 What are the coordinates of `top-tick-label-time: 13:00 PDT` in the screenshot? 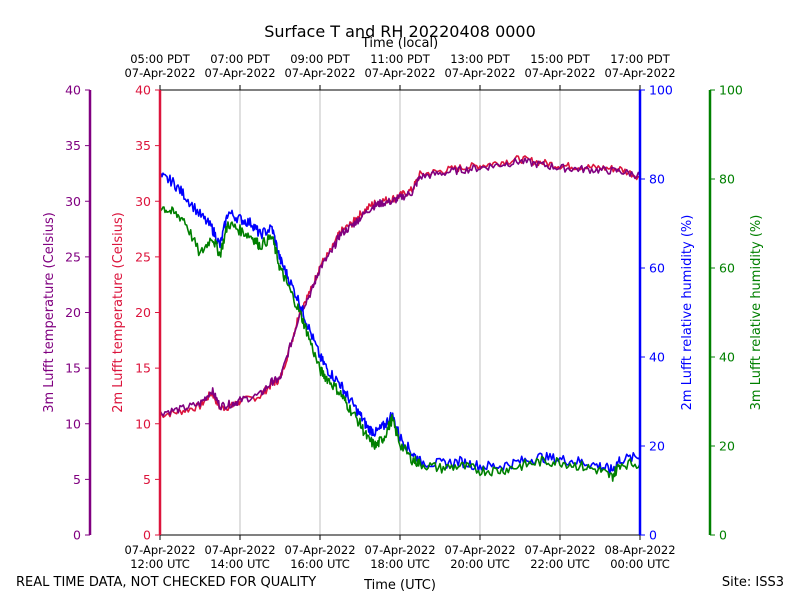 It's located at (480, 59).